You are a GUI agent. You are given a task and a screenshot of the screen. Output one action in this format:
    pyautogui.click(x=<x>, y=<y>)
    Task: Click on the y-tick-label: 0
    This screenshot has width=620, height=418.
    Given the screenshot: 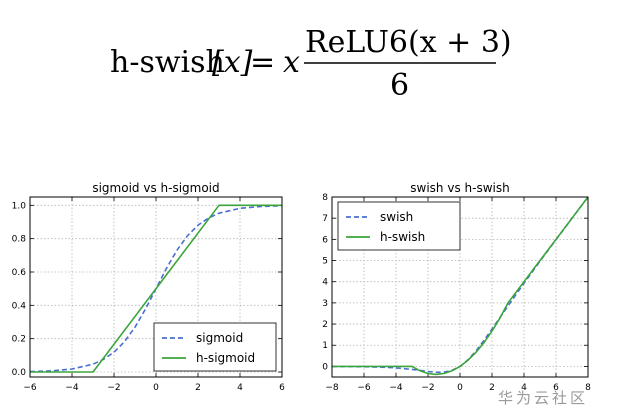 What is the action you would take?
    pyautogui.click(x=325, y=367)
    